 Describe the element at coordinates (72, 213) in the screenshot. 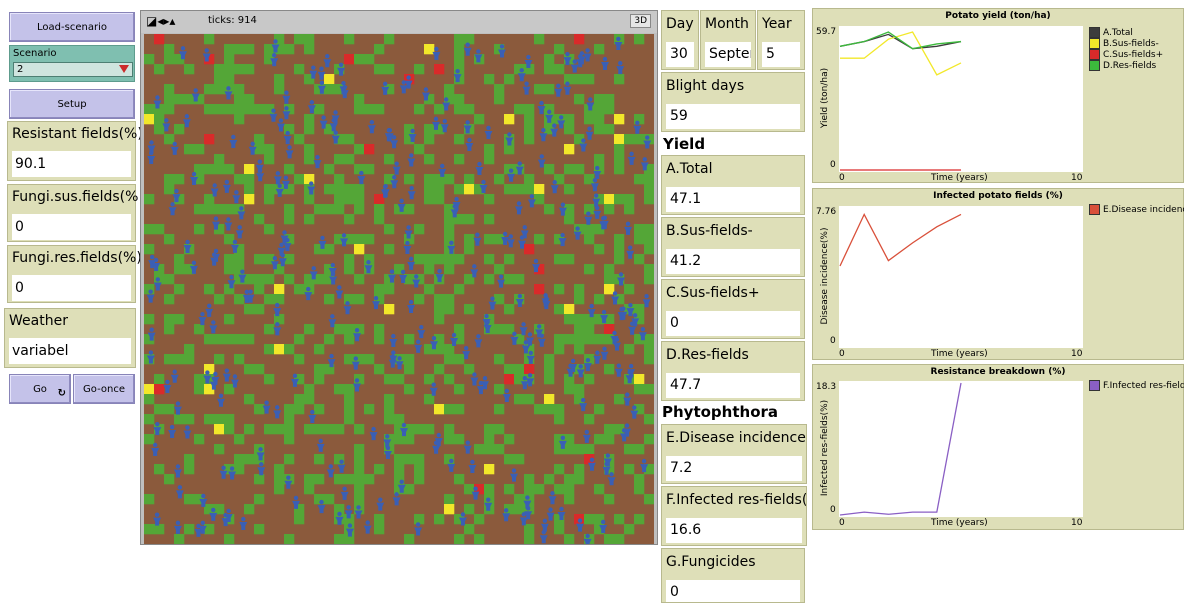

I see `fungi-sus-fields-input: Fungi.sus.fields(% 0` at that location.